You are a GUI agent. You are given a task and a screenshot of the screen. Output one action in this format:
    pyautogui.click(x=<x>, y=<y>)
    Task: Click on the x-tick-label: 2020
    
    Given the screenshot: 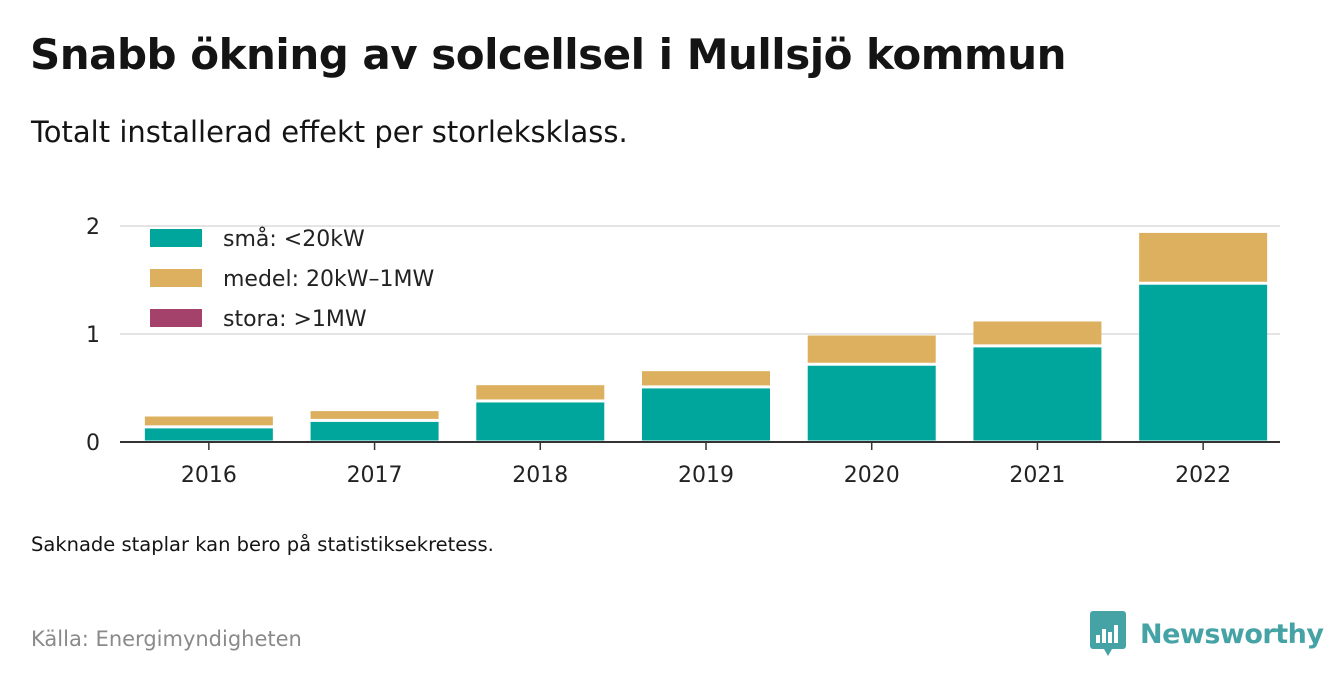 What is the action you would take?
    pyautogui.click(x=872, y=475)
    